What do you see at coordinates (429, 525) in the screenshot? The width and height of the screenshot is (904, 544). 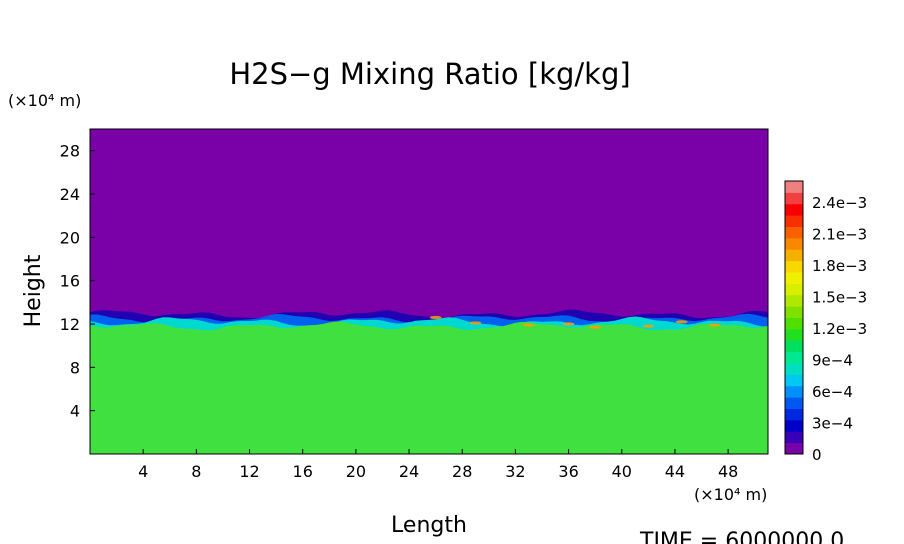 I see `x-axis-label: Length` at bounding box center [429, 525].